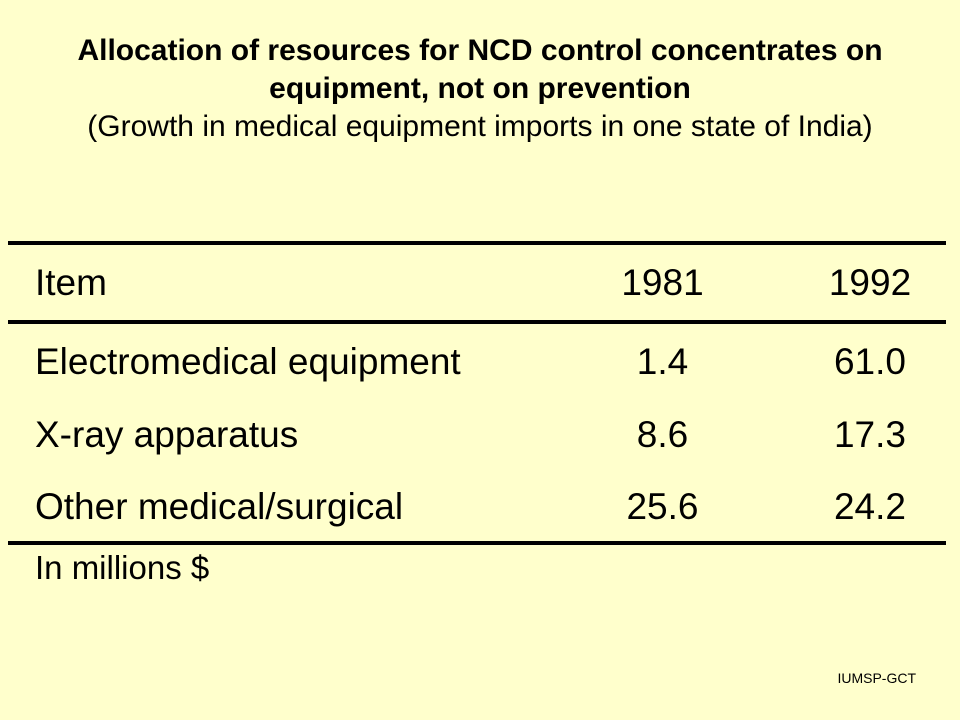 The height and width of the screenshot is (720, 960). Describe the element at coordinates (248, 361) in the screenshot. I see `row-label-electromedical: Electromedical equipment` at that location.